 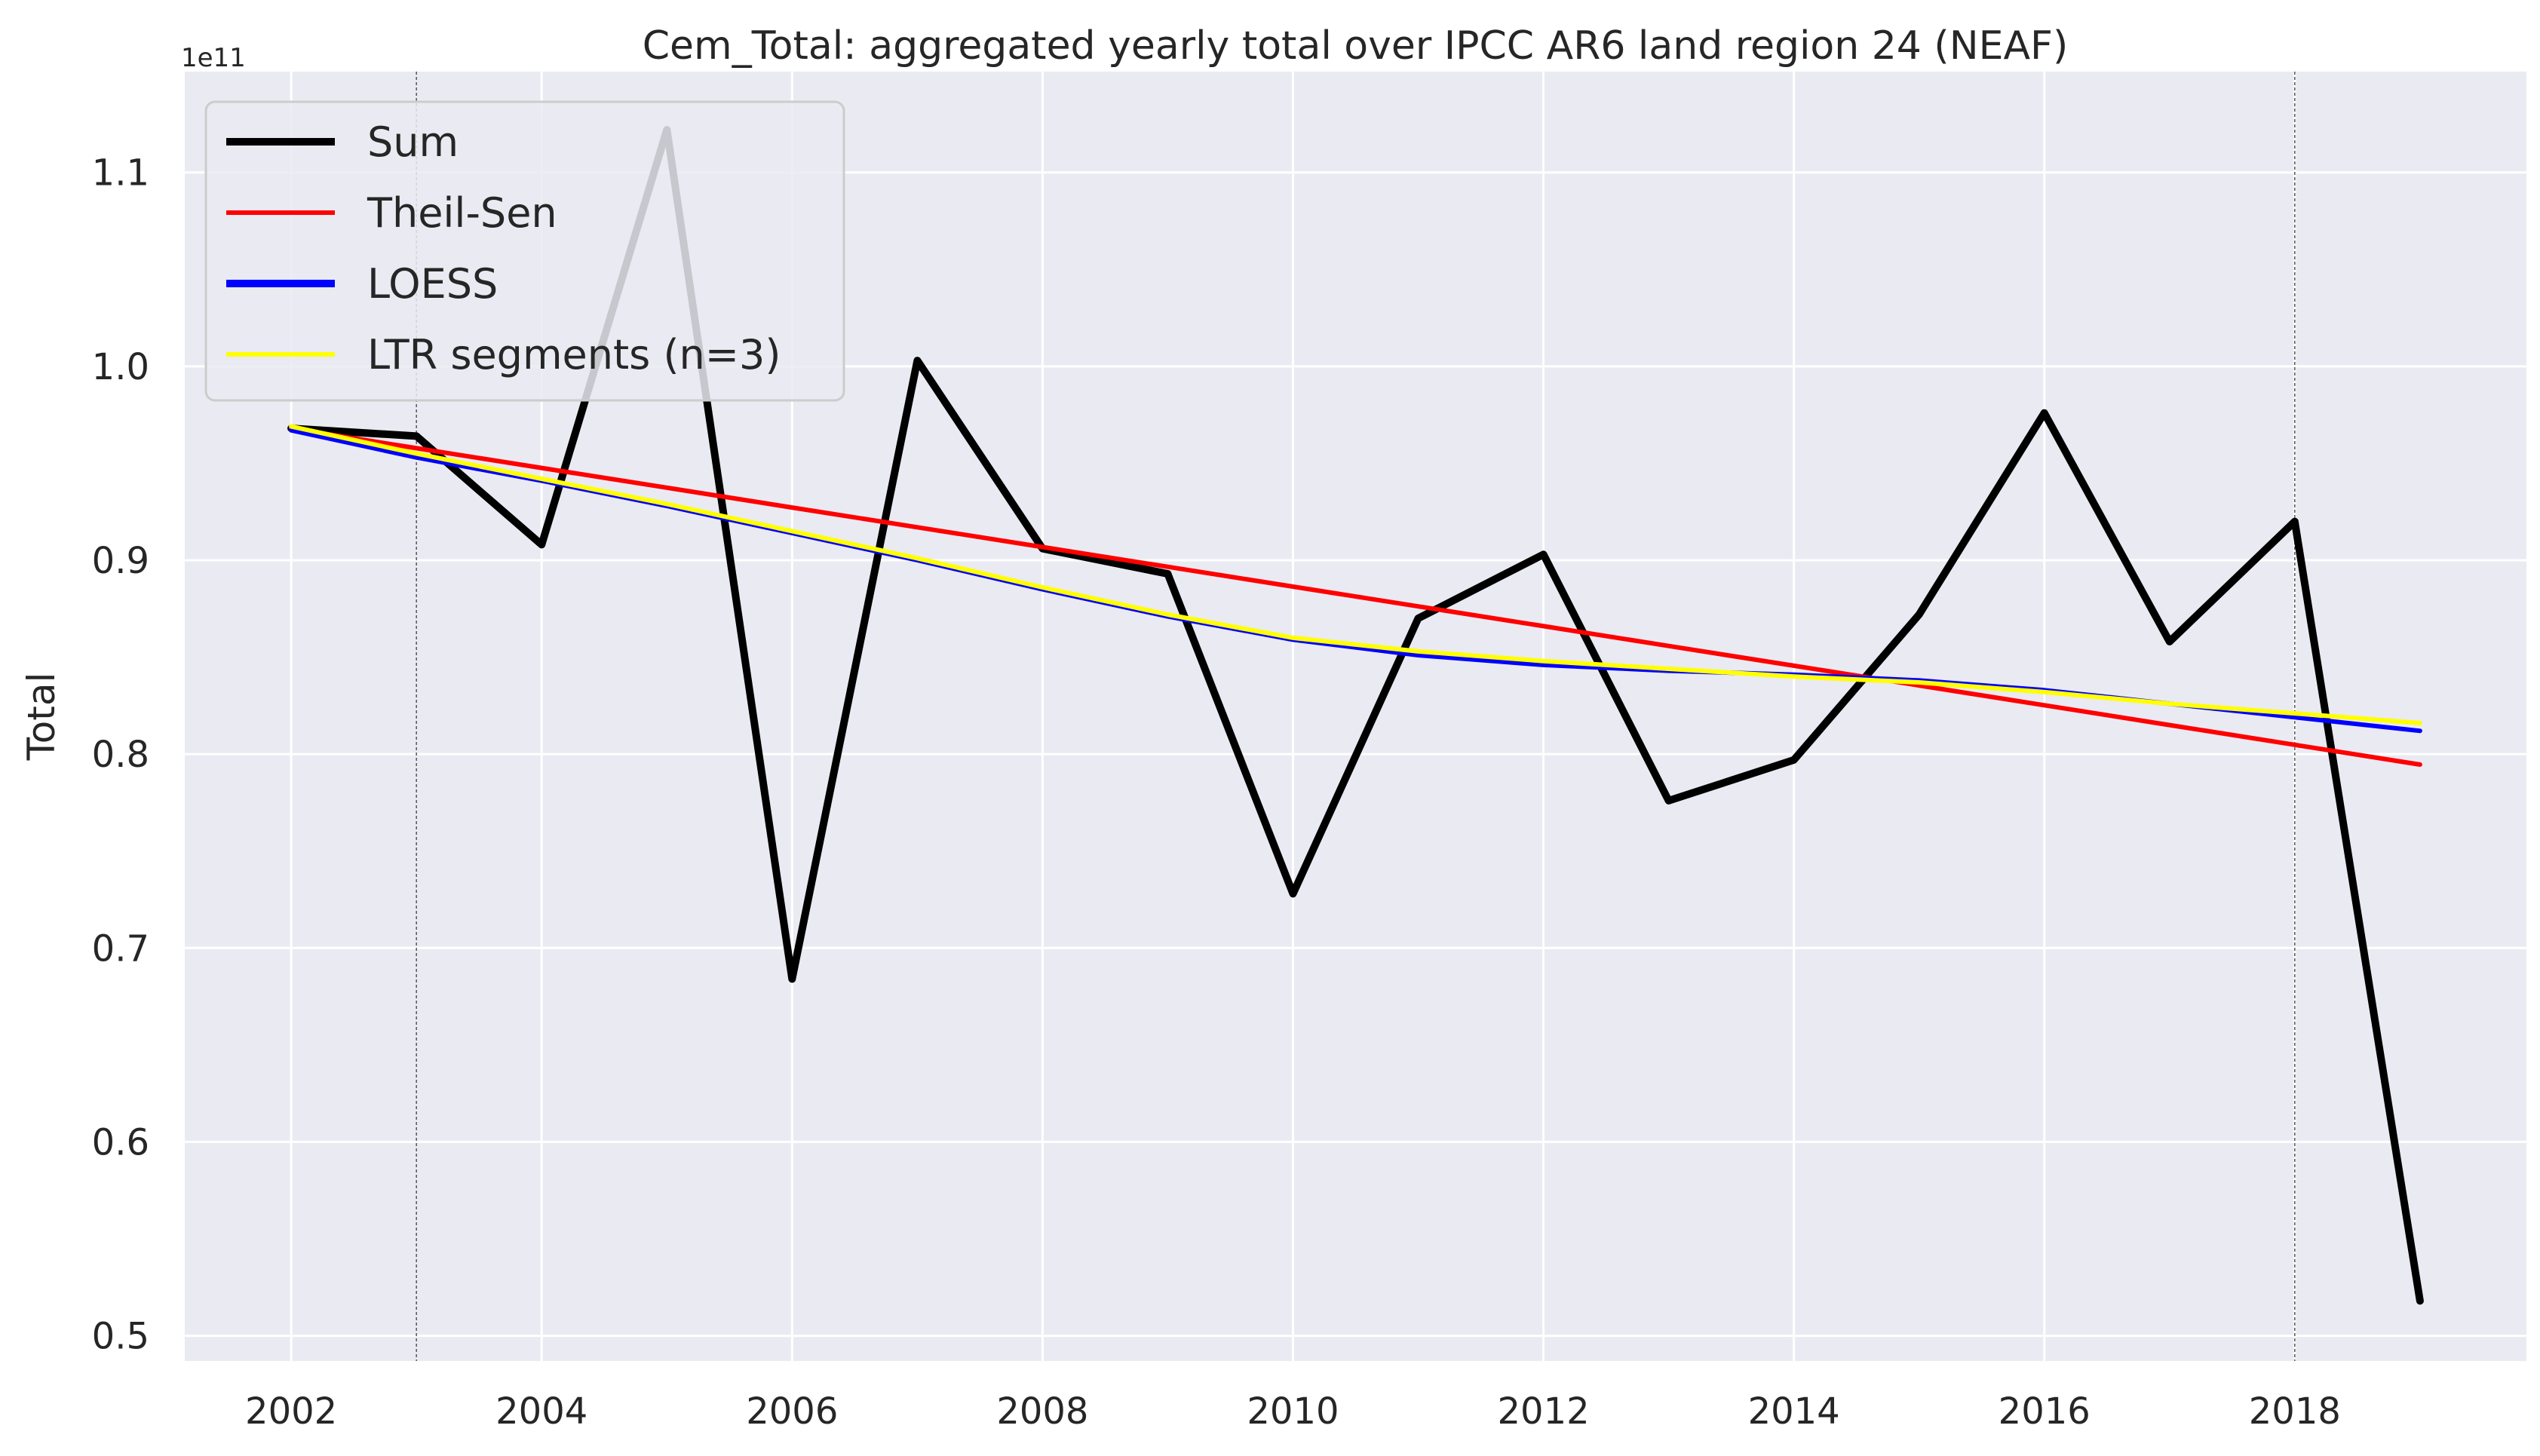 I want to click on x-axis-ticks: 2002 2004 2006 2008 2010 2012 2014 2016 2018, so click(x=1293, y=1411).